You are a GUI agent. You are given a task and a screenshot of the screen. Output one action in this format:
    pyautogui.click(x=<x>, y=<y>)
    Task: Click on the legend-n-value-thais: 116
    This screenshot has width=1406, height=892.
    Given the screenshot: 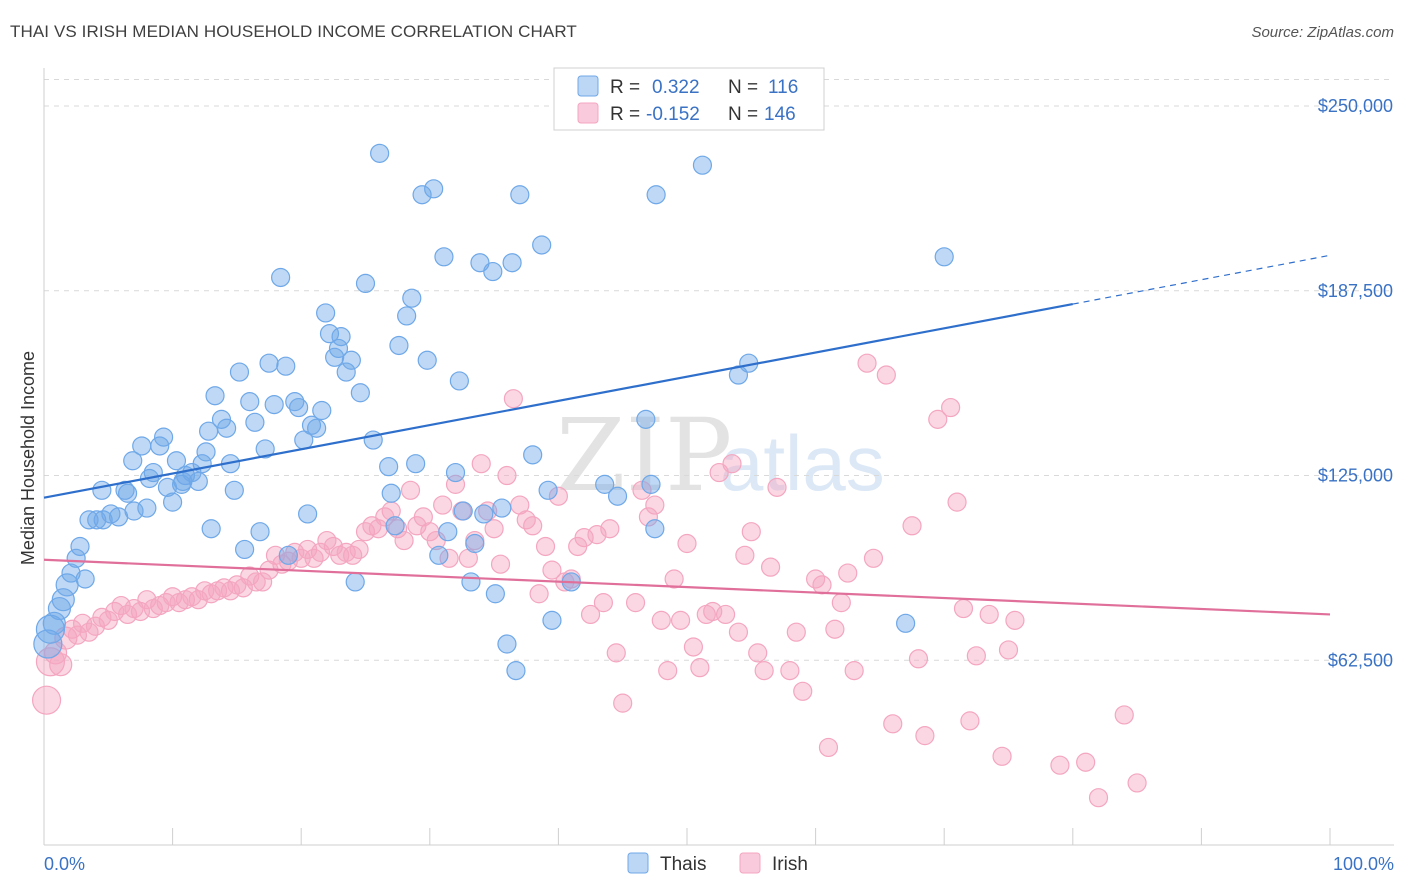 What is the action you would take?
    pyautogui.click(x=783, y=87)
    